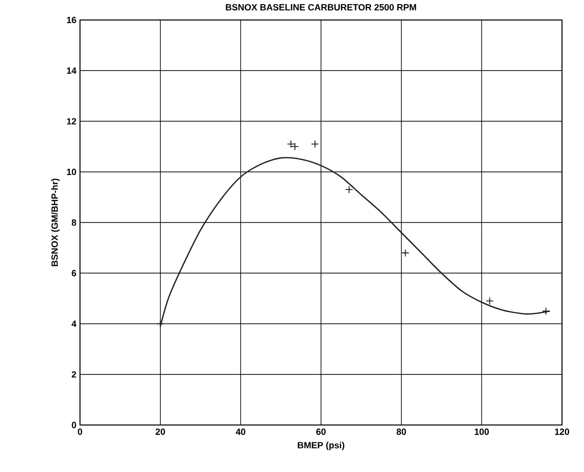 The width and height of the screenshot is (584, 472). I want to click on y-tick-label: 0, so click(74, 425).